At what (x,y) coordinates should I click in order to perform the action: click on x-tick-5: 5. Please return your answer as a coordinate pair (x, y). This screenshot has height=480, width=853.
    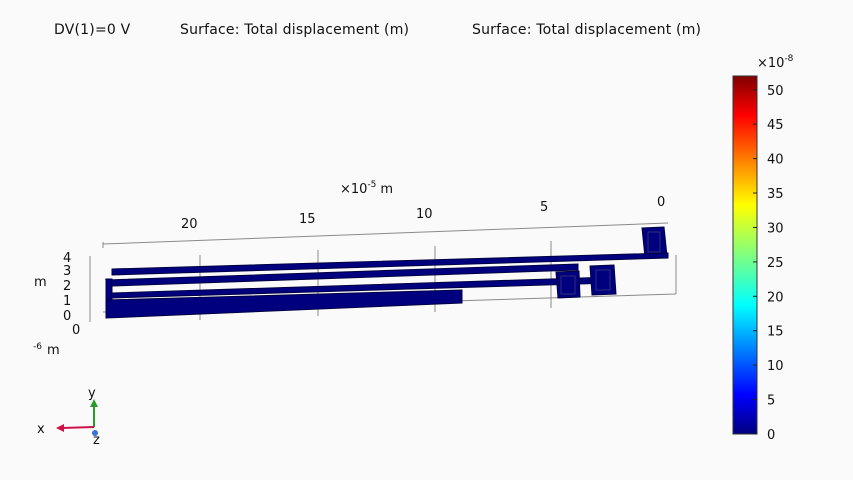
    Looking at the image, I should click on (544, 207).